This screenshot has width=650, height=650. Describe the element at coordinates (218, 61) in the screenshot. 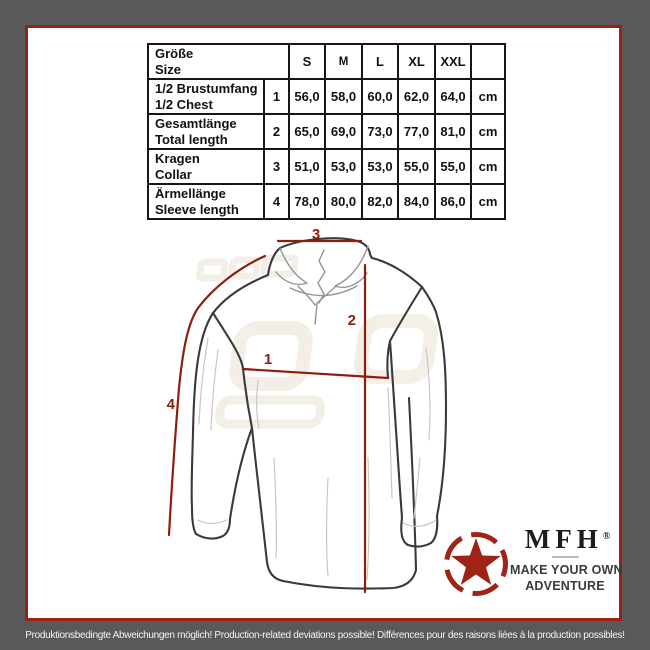

I see `table-corner-cell: Größe Size` at that location.